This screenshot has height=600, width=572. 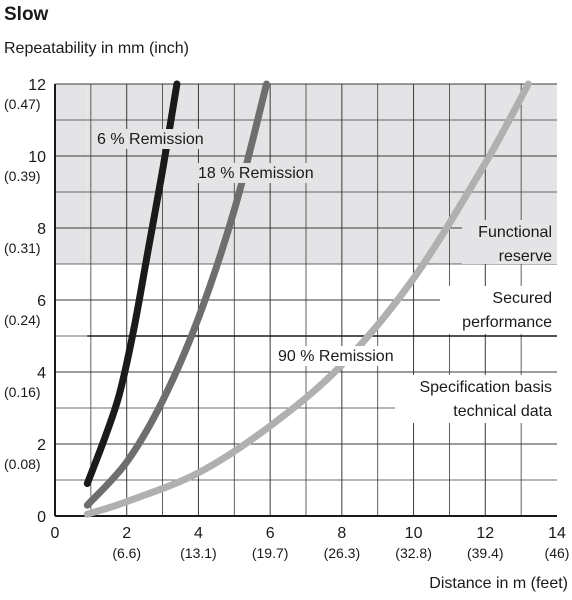 What do you see at coordinates (132, 284) in the screenshot?
I see `series-line-6-remission` at bounding box center [132, 284].